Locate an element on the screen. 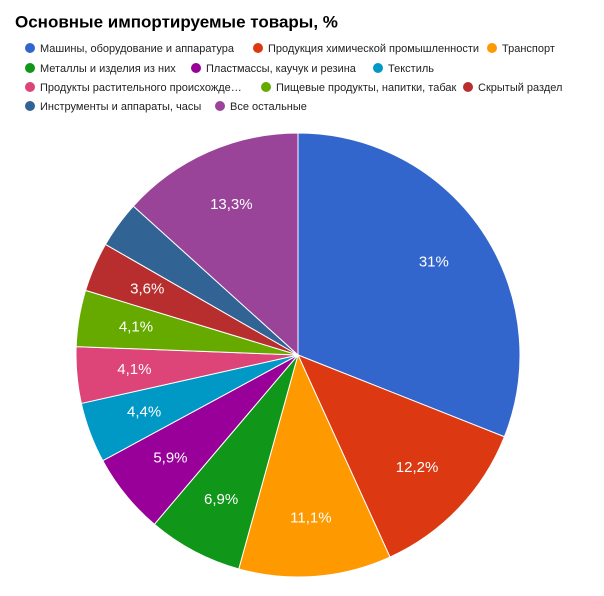 The width and height of the screenshot is (604, 596). value-label: 11,1% is located at coordinates (310, 518).